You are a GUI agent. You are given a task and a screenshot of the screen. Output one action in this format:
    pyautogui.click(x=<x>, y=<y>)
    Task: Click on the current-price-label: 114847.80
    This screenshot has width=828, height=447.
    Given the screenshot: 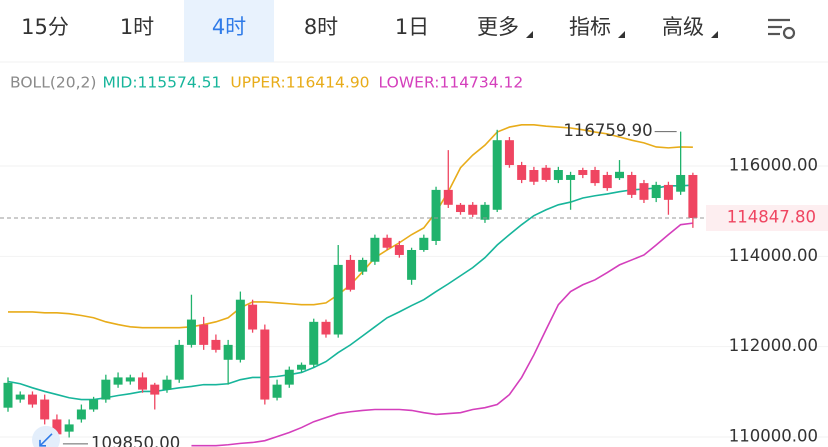 What is the action you would take?
    pyautogui.click(x=771, y=217)
    